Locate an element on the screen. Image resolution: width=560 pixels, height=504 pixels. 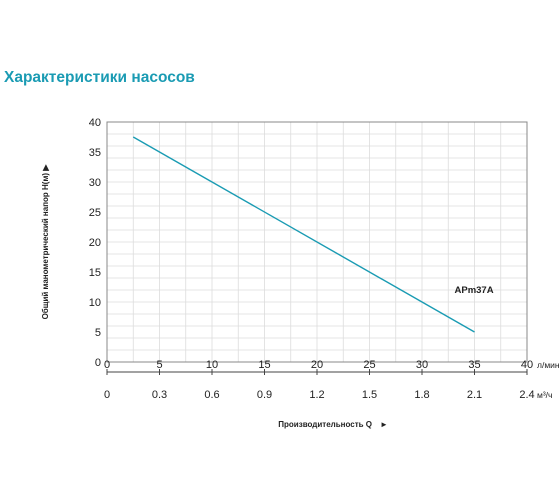
y-tick-label: 40 is located at coordinates (95, 123).